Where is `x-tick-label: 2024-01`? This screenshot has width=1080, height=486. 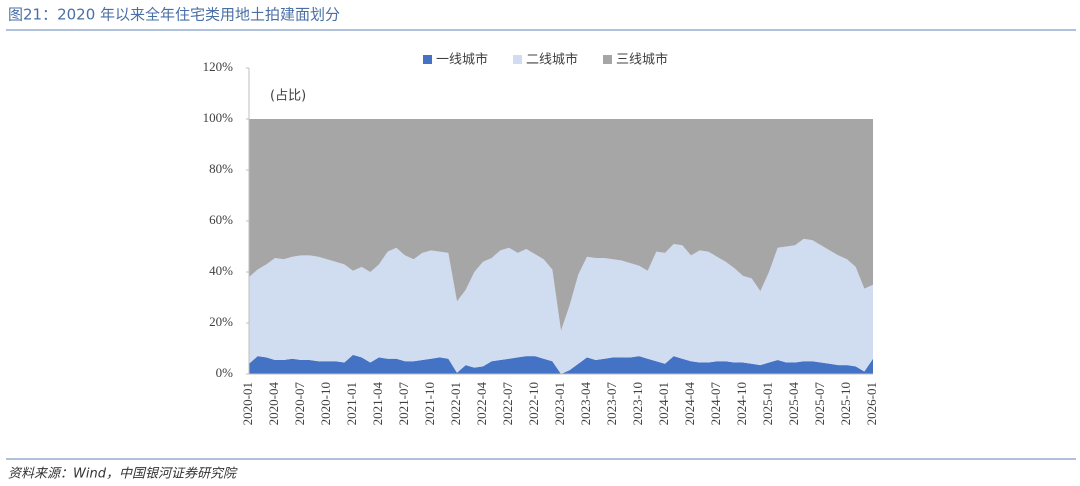 x-tick-label: 2024-01 is located at coordinates (663, 403).